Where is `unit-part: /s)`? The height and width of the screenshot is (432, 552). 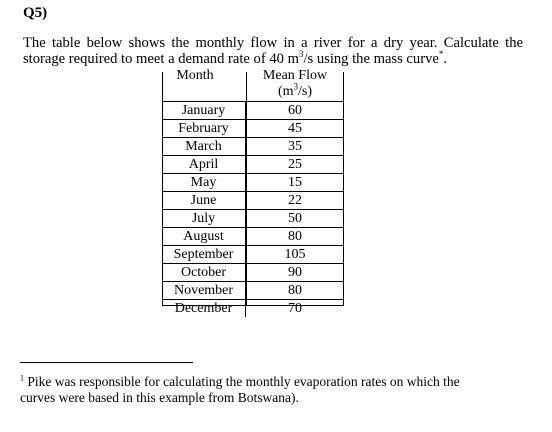
unit-part: /s) is located at coordinates (305, 91).